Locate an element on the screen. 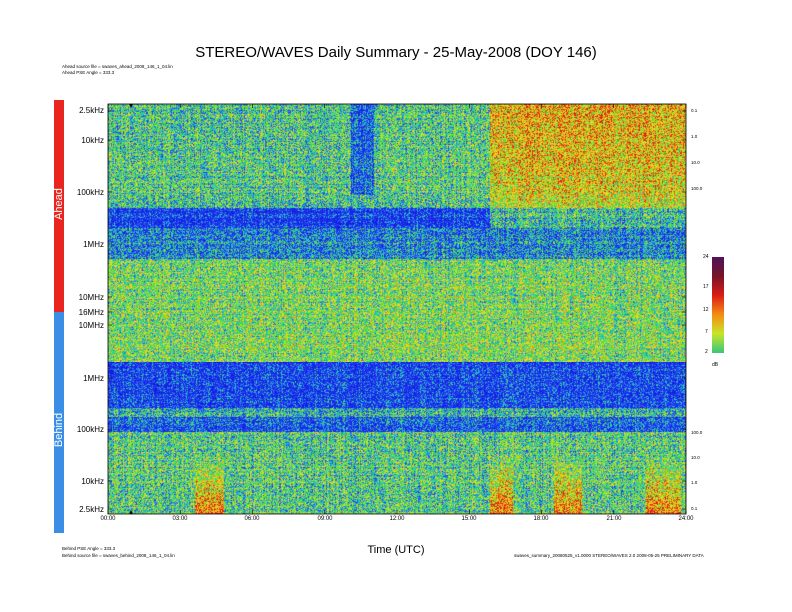  xtick-label: 24:00 is located at coordinates (686, 519).